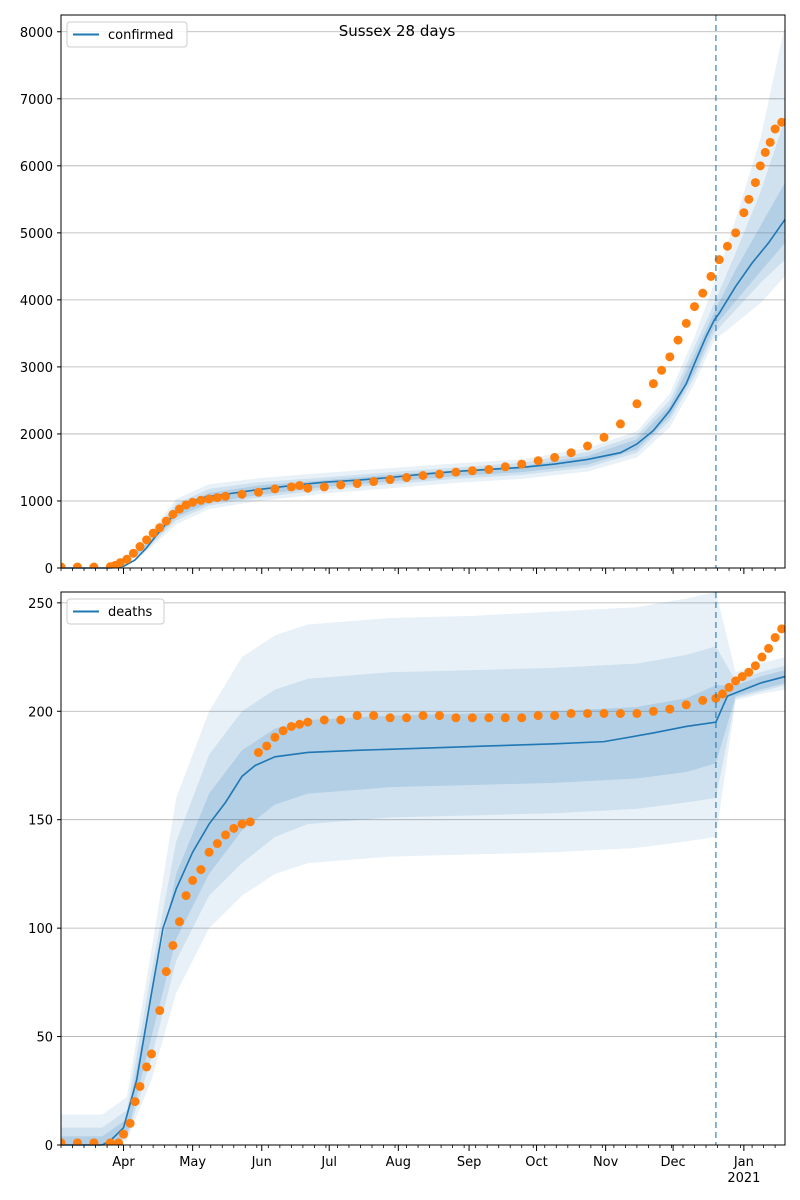  What do you see at coordinates (141, 35) in the screenshot?
I see `legend-label-confirmed: confirmed` at bounding box center [141, 35].